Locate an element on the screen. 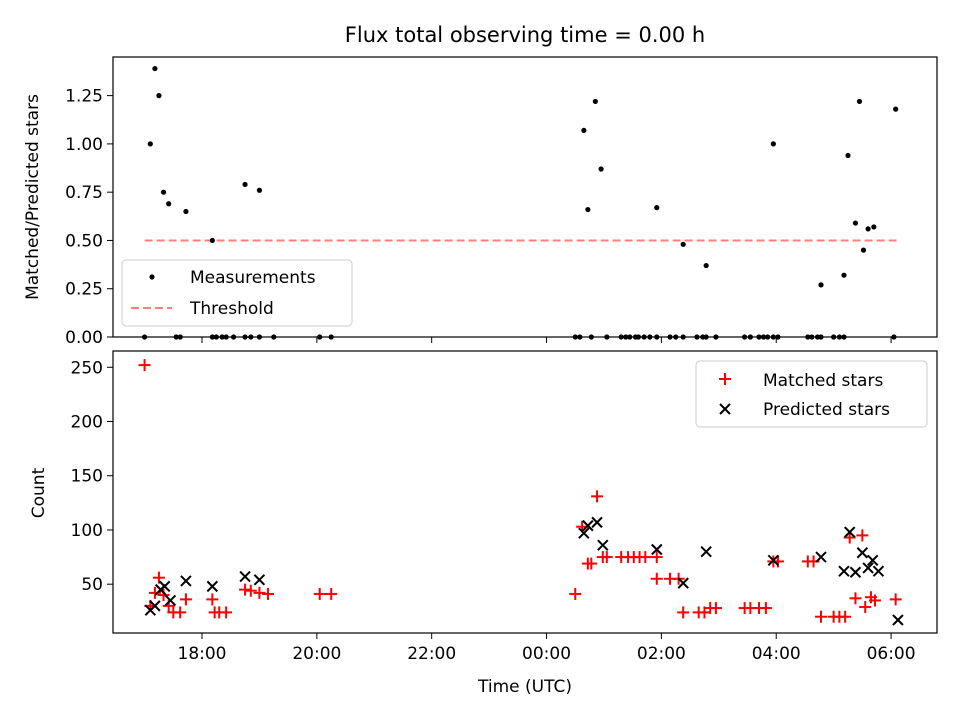  bottom-x-tick-label: 06:00 is located at coordinates (891, 654).